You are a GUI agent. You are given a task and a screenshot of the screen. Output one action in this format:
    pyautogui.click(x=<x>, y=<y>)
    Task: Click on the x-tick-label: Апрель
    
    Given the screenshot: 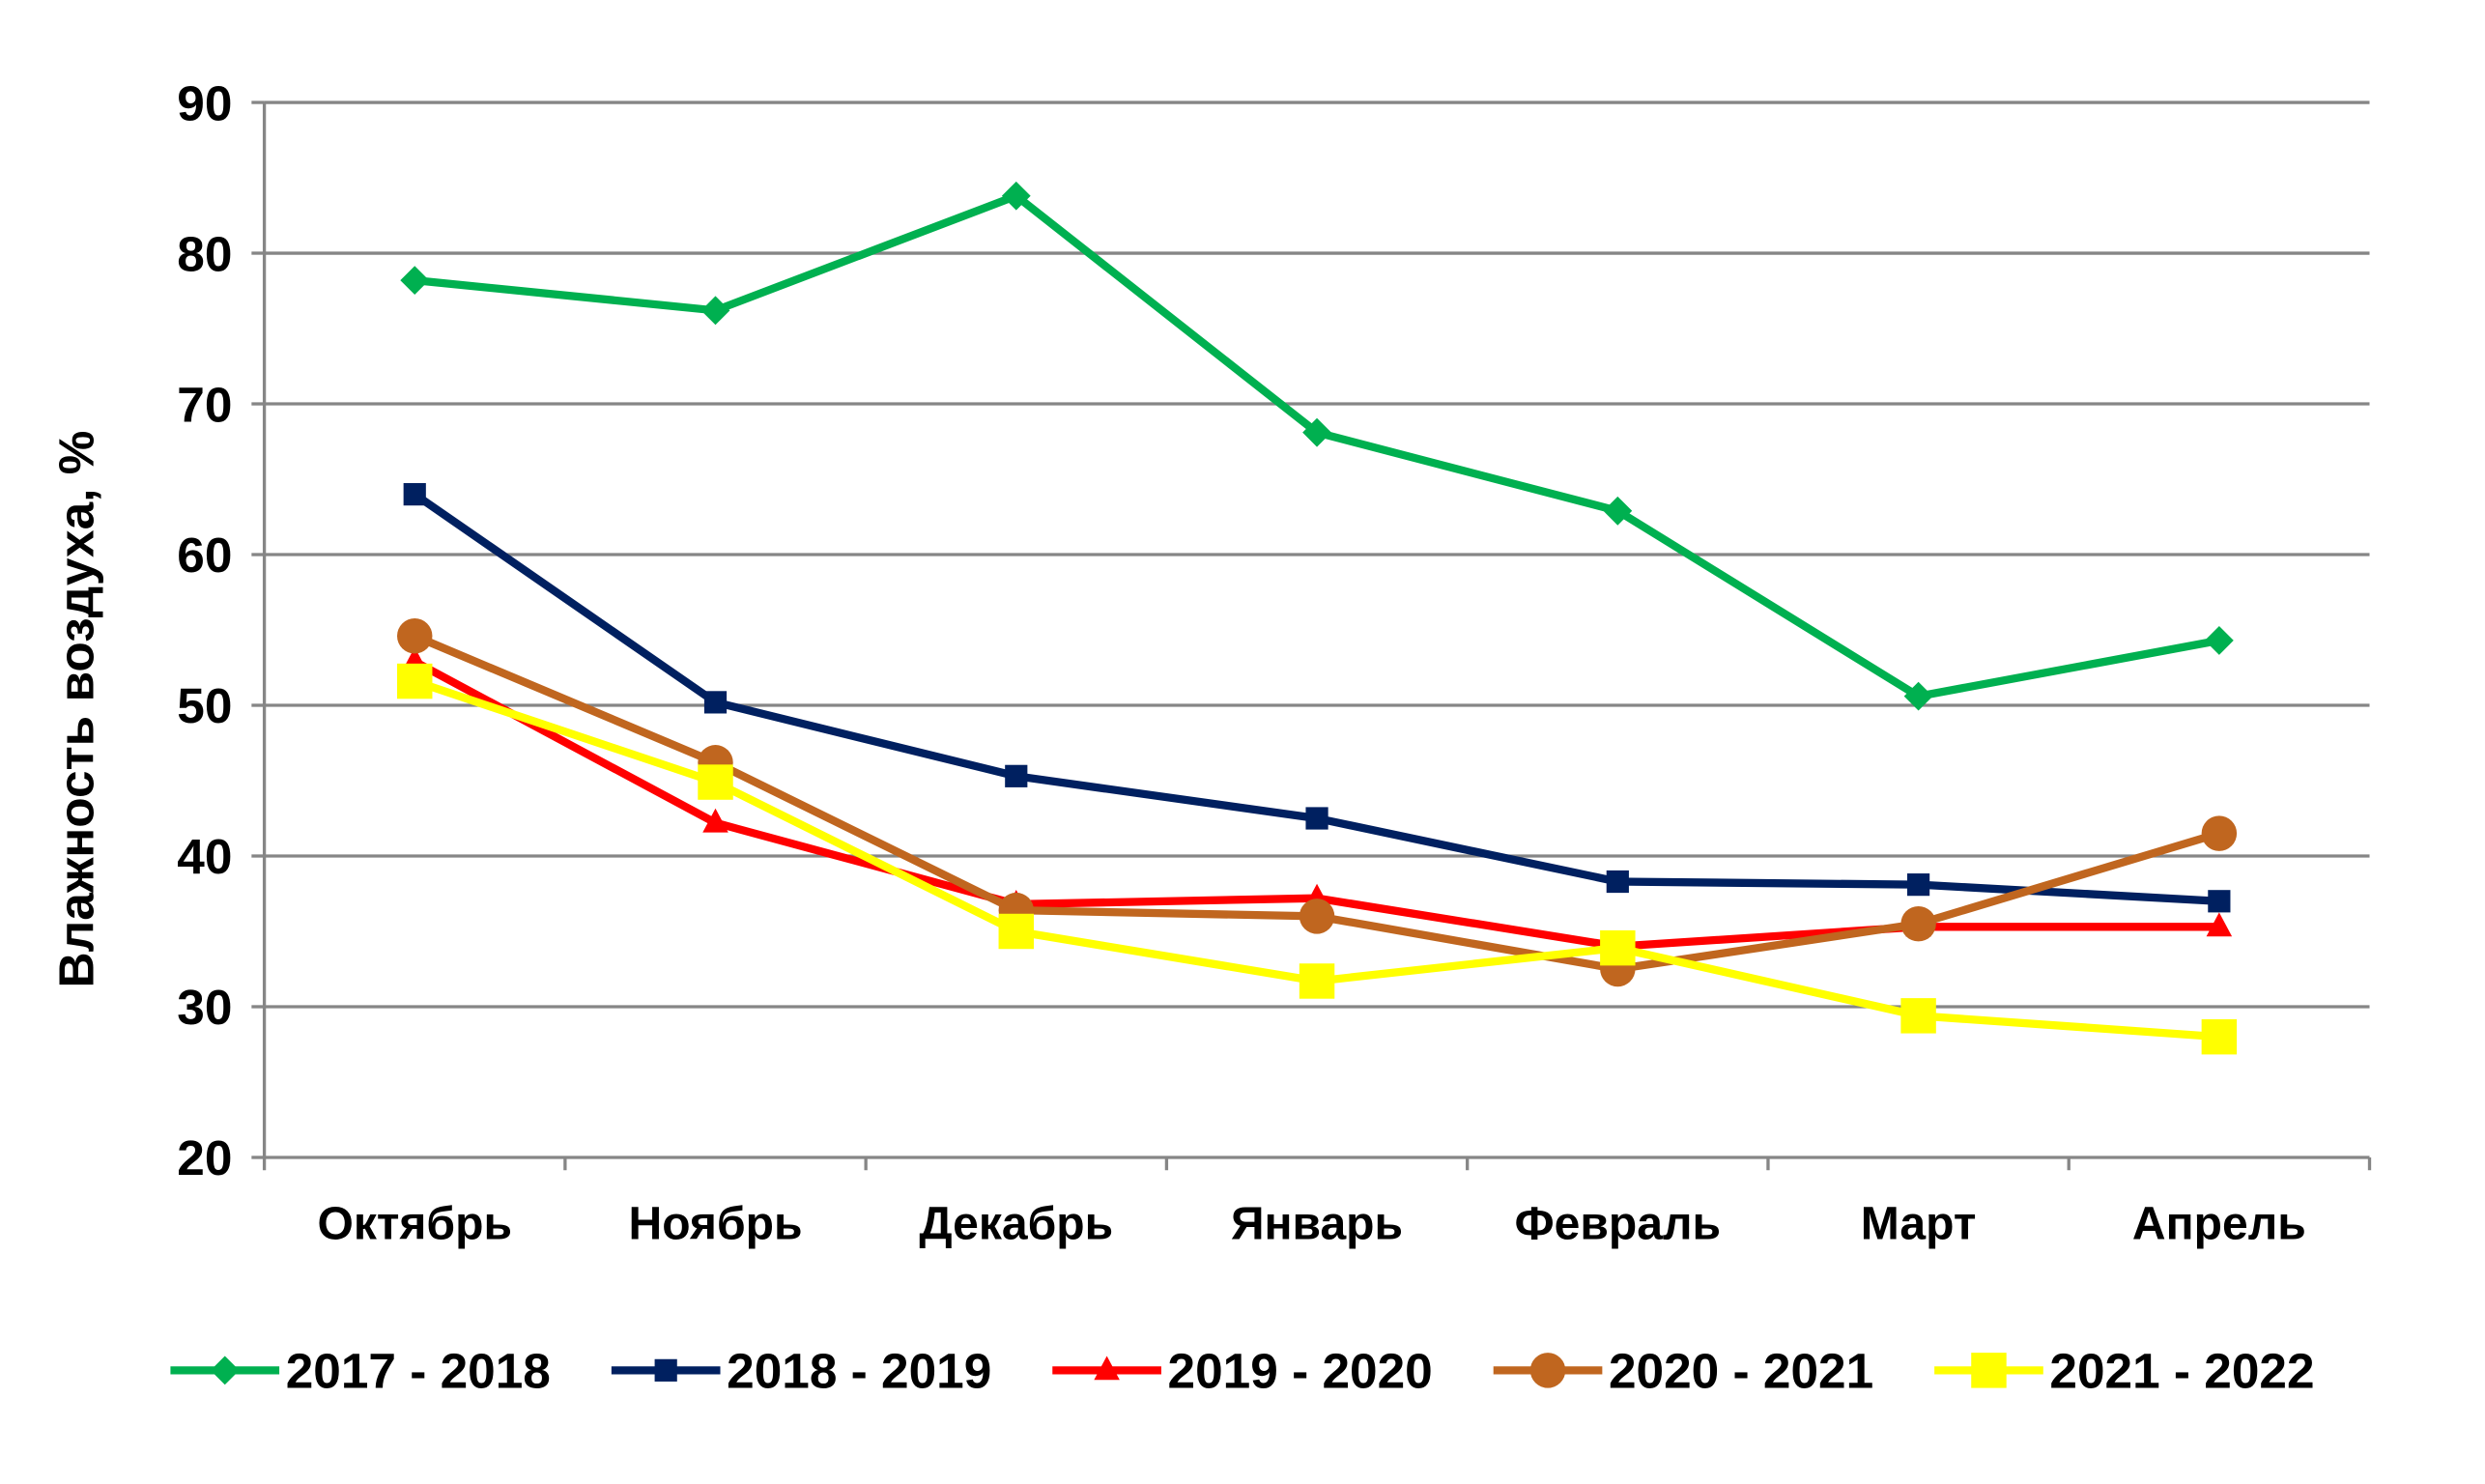 What is the action you would take?
    pyautogui.click(x=2219, y=1223)
    